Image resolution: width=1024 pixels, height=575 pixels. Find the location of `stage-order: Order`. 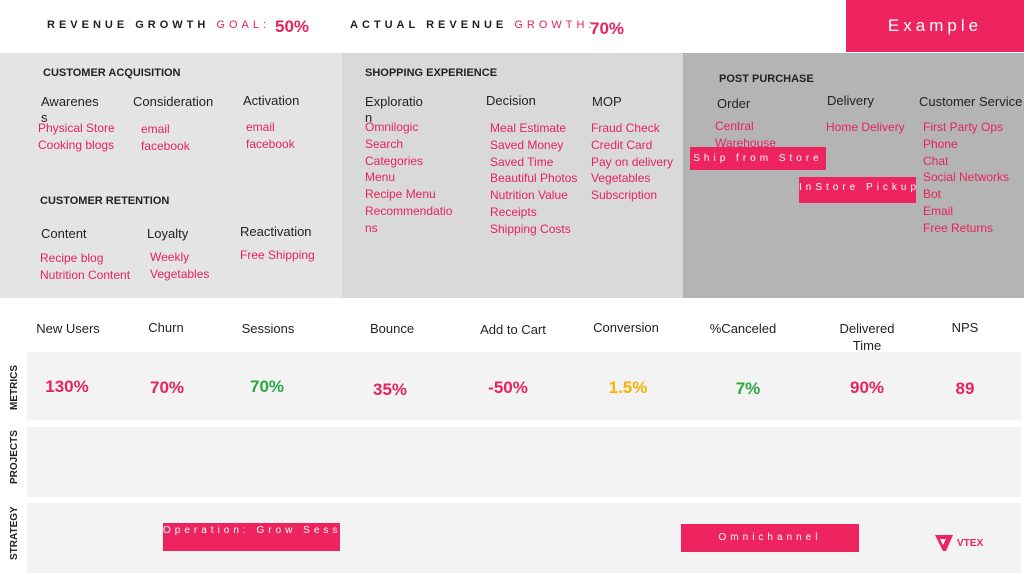

stage-order: Order is located at coordinates (734, 103).